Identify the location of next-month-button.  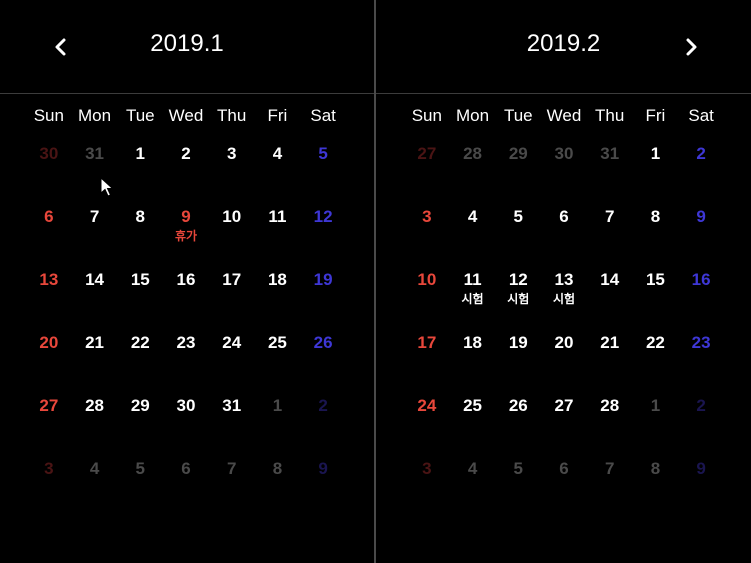
(691, 47).